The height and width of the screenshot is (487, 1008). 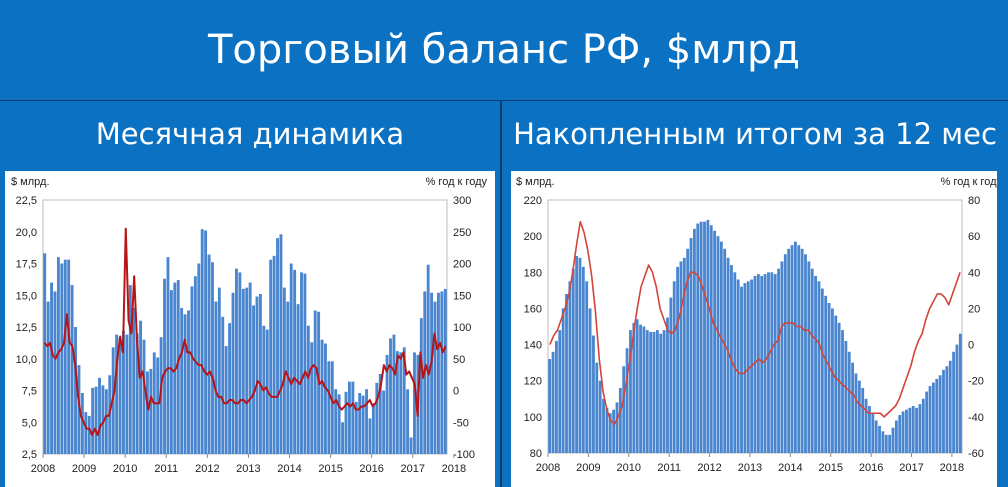 I want to click on y-tick-label: 10,0, so click(x=26, y=360).